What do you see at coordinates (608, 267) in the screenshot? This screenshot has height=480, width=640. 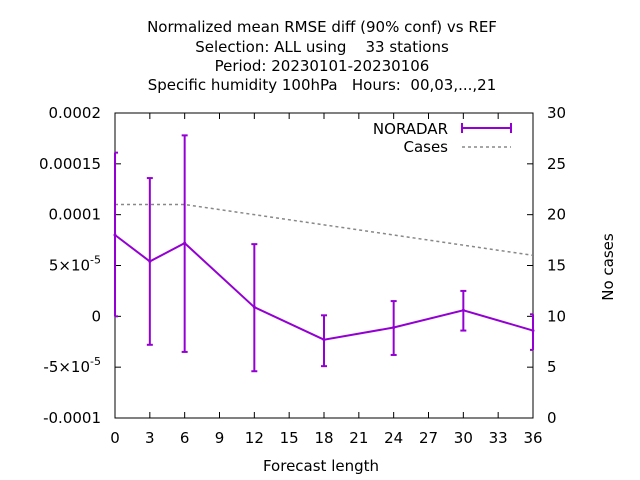 I see `y2-axis-label: No cases` at bounding box center [608, 267].